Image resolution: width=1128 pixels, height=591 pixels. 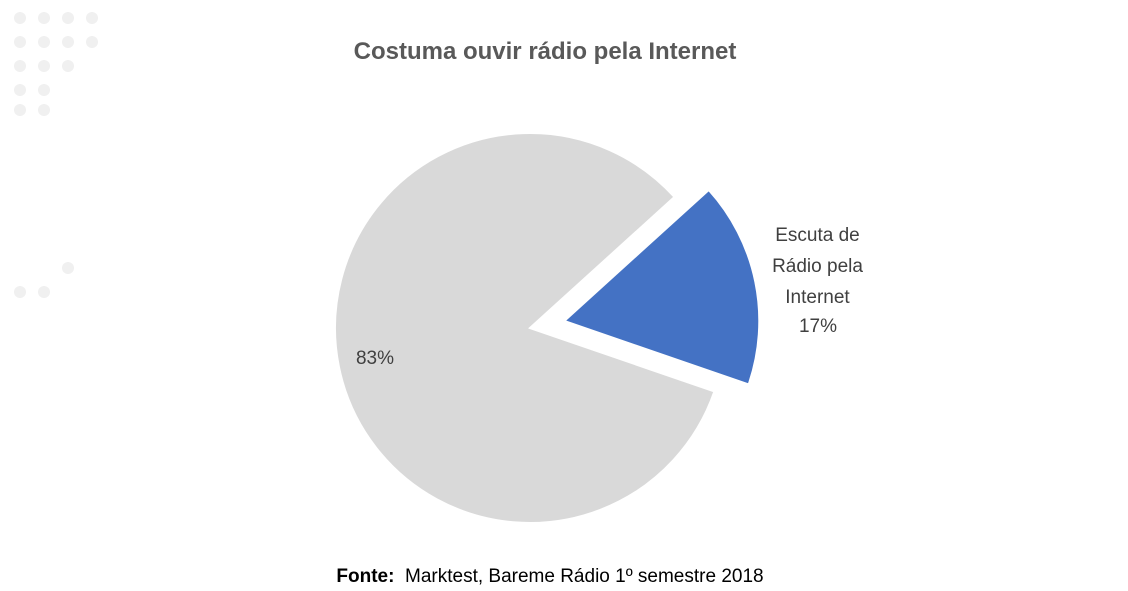 What do you see at coordinates (817, 266) in the screenshot?
I see `slice-label: Escuta de Rádio pela Internet` at bounding box center [817, 266].